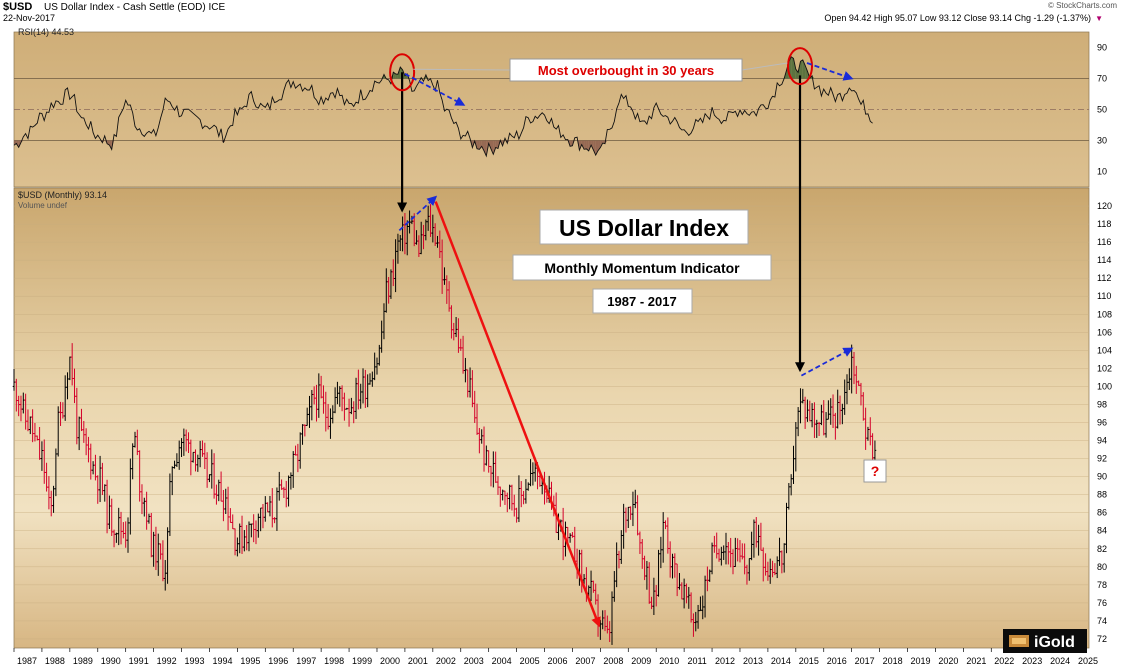  I want to click on rsi-tick-label: 90, so click(1102, 48).